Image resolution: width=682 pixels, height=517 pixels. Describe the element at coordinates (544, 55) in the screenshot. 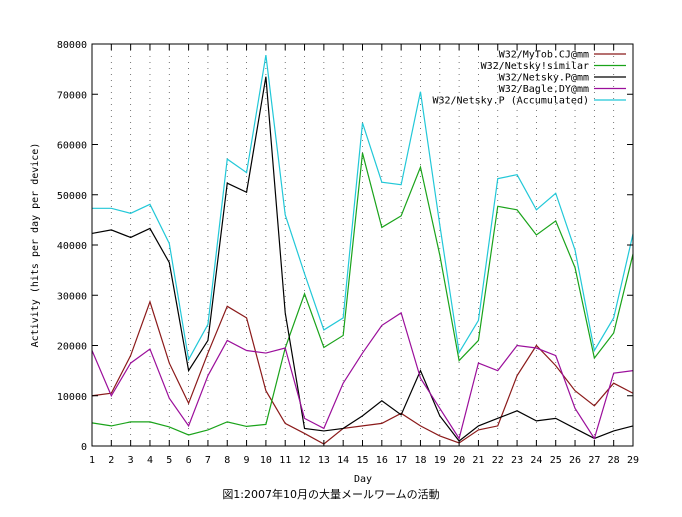

I see `legend-label: W32/MyTob.CJ@mm` at that location.